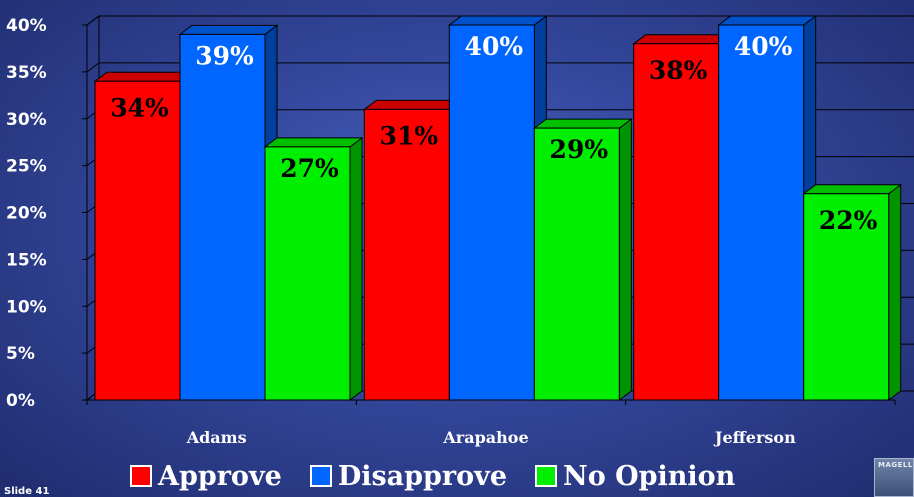 Image resolution: width=914 pixels, height=497 pixels. I want to click on legend-item-approve: Approve, so click(206, 476).